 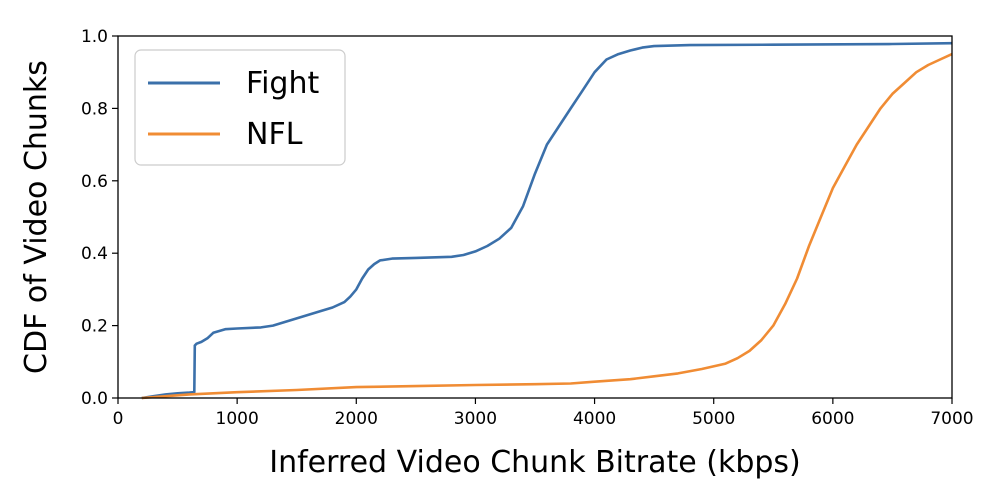 I want to click on legend-box, so click(x=240, y=107).